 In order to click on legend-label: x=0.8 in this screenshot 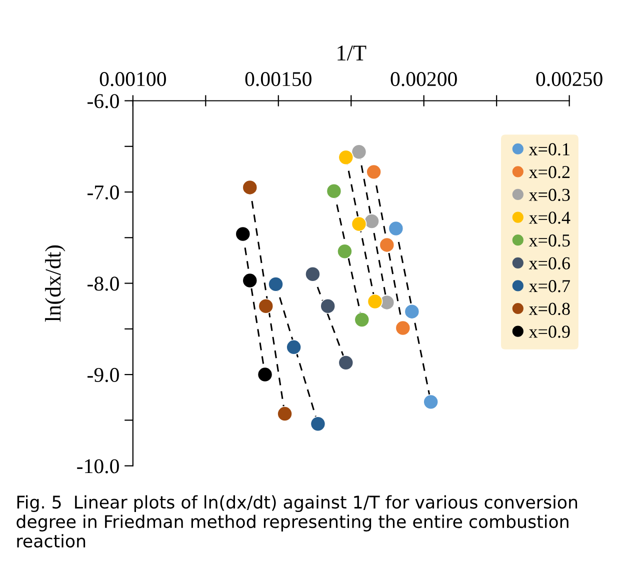, I will do `click(549, 309)`.